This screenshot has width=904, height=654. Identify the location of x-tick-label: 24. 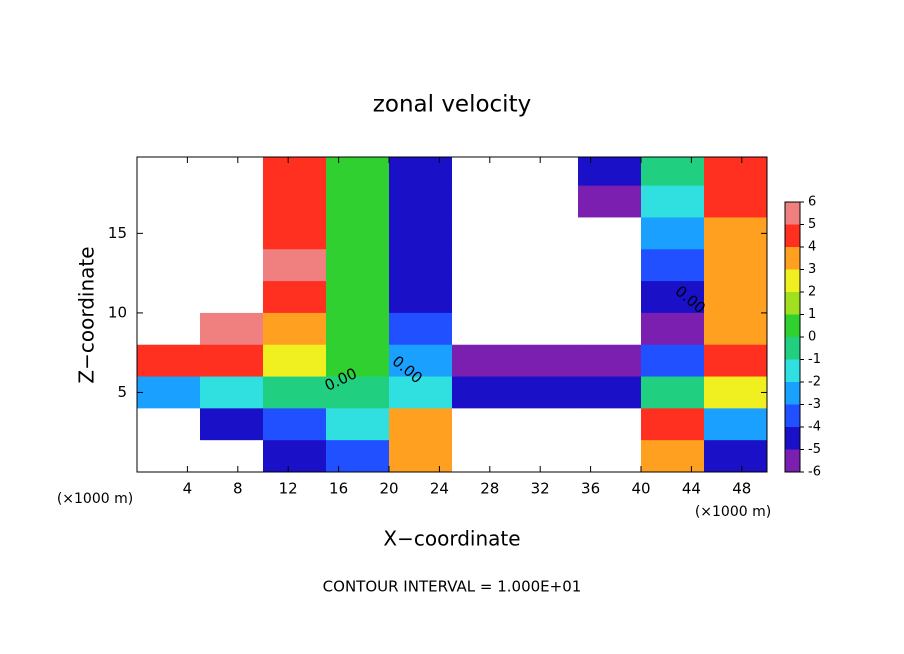
(439, 489).